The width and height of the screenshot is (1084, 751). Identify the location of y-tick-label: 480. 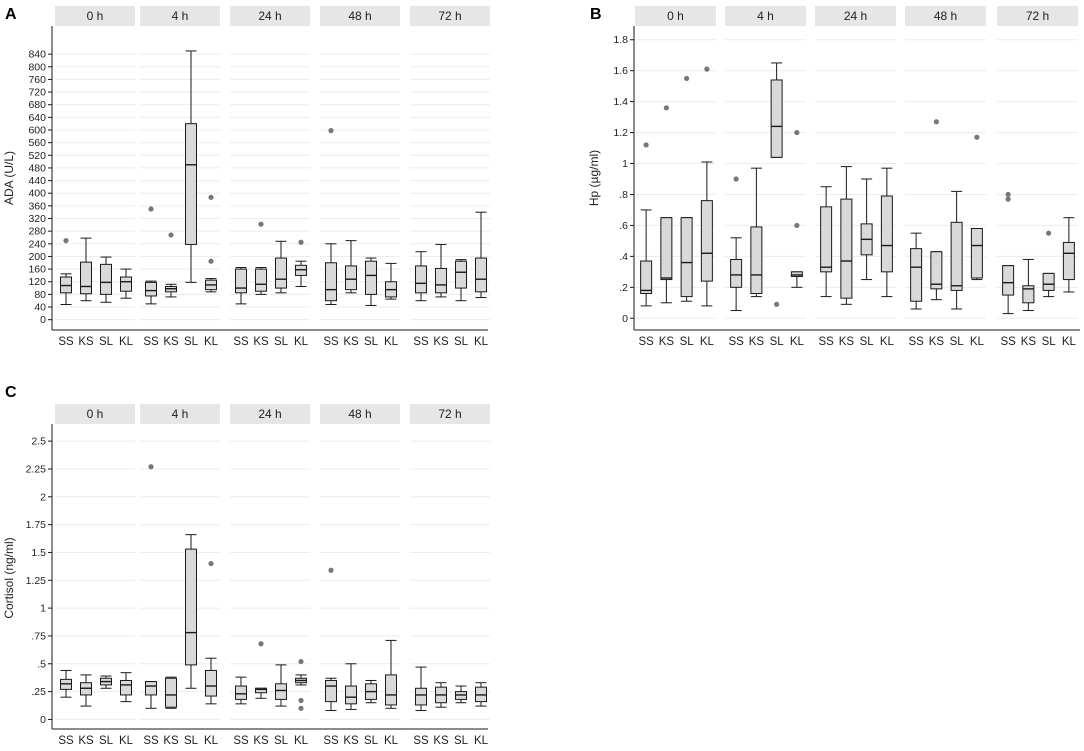
(37, 168).